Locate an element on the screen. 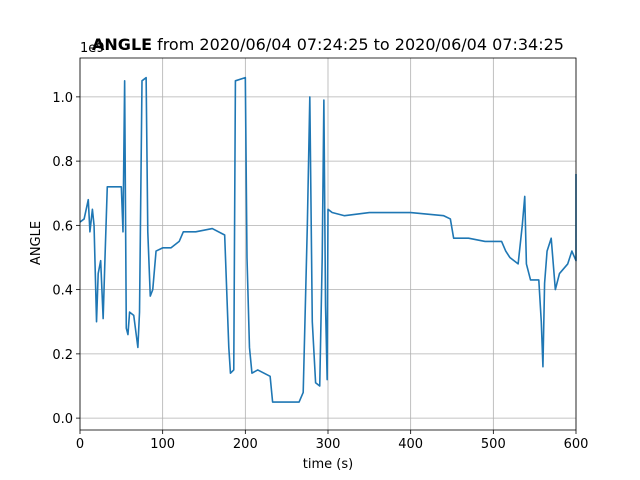 The height and width of the screenshot is (480, 640). title-variable: ANGLE is located at coordinates (122, 44).